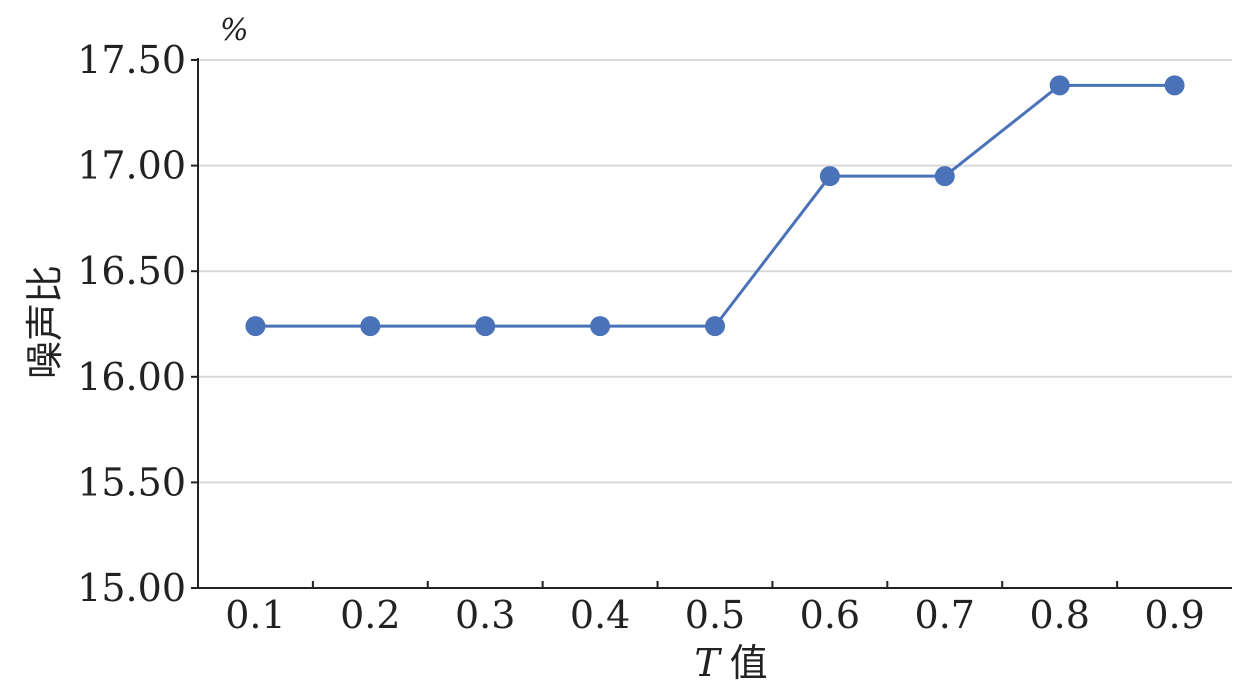 This screenshot has width=1260, height=687. I want to click on x-tick-label: 0.6, so click(830, 615).